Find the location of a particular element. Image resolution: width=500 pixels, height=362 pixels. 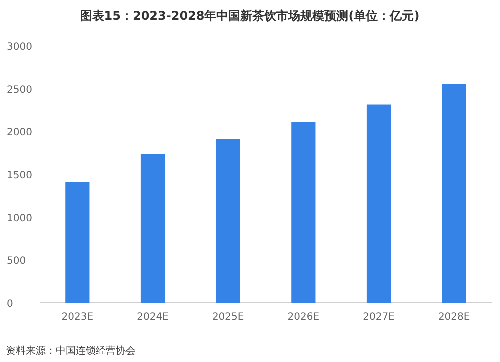

x-tick-label: 2025E is located at coordinates (228, 317).